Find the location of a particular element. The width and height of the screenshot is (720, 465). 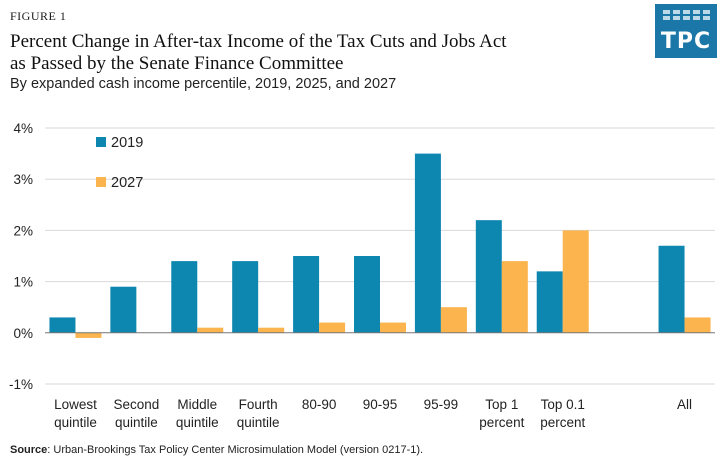

x-category-label: Fourth is located at coordinates (258, 404).